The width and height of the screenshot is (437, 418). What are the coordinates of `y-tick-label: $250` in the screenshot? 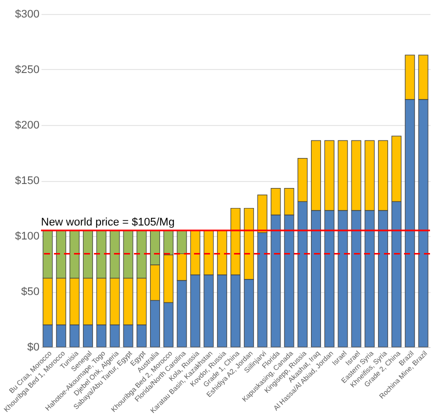 It's located at (27, 70).